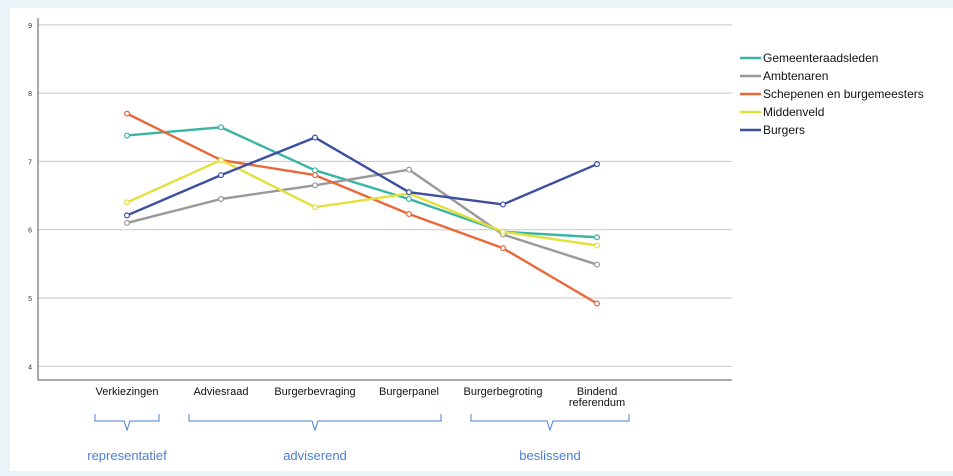 The width and height of the screenshot is (953, 476). Describe the element at coordinates (795, 76) in the screenshot. I see `legend-label: Ambtenaren` at that location.